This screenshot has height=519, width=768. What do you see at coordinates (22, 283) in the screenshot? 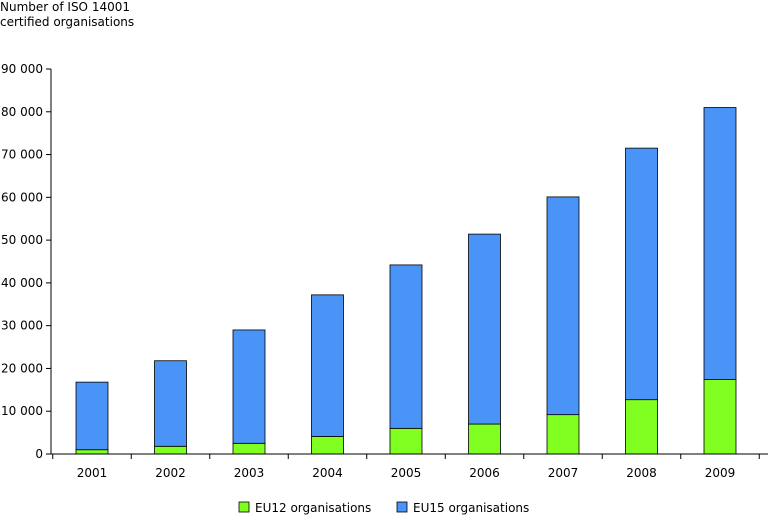
I see `y-tick-label: 40 000` at bounding box center [22, 283].